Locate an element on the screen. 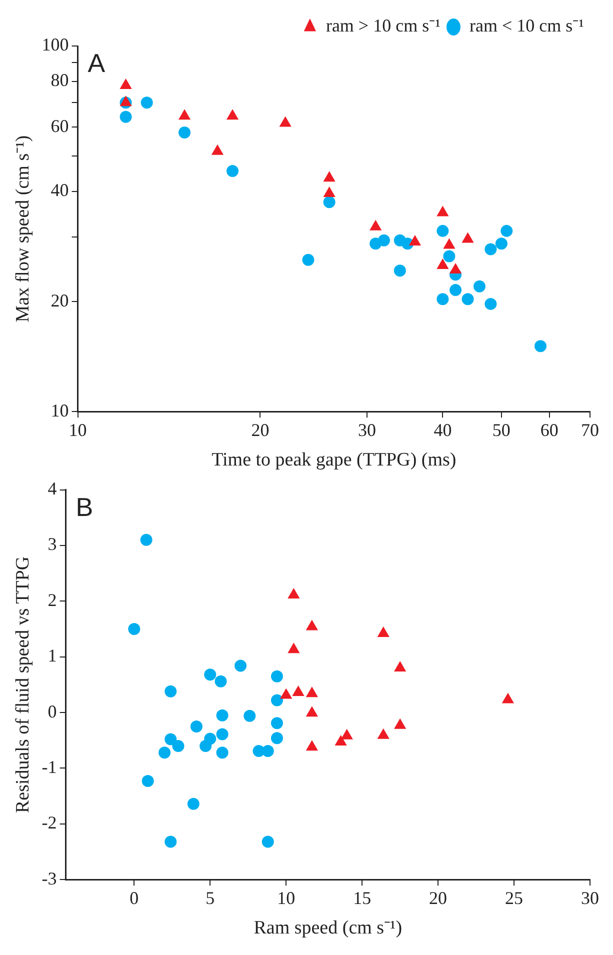 The height and width of the screenshot is (955, 613). y-tick-label: -1 is located at coordinates (49, 766).